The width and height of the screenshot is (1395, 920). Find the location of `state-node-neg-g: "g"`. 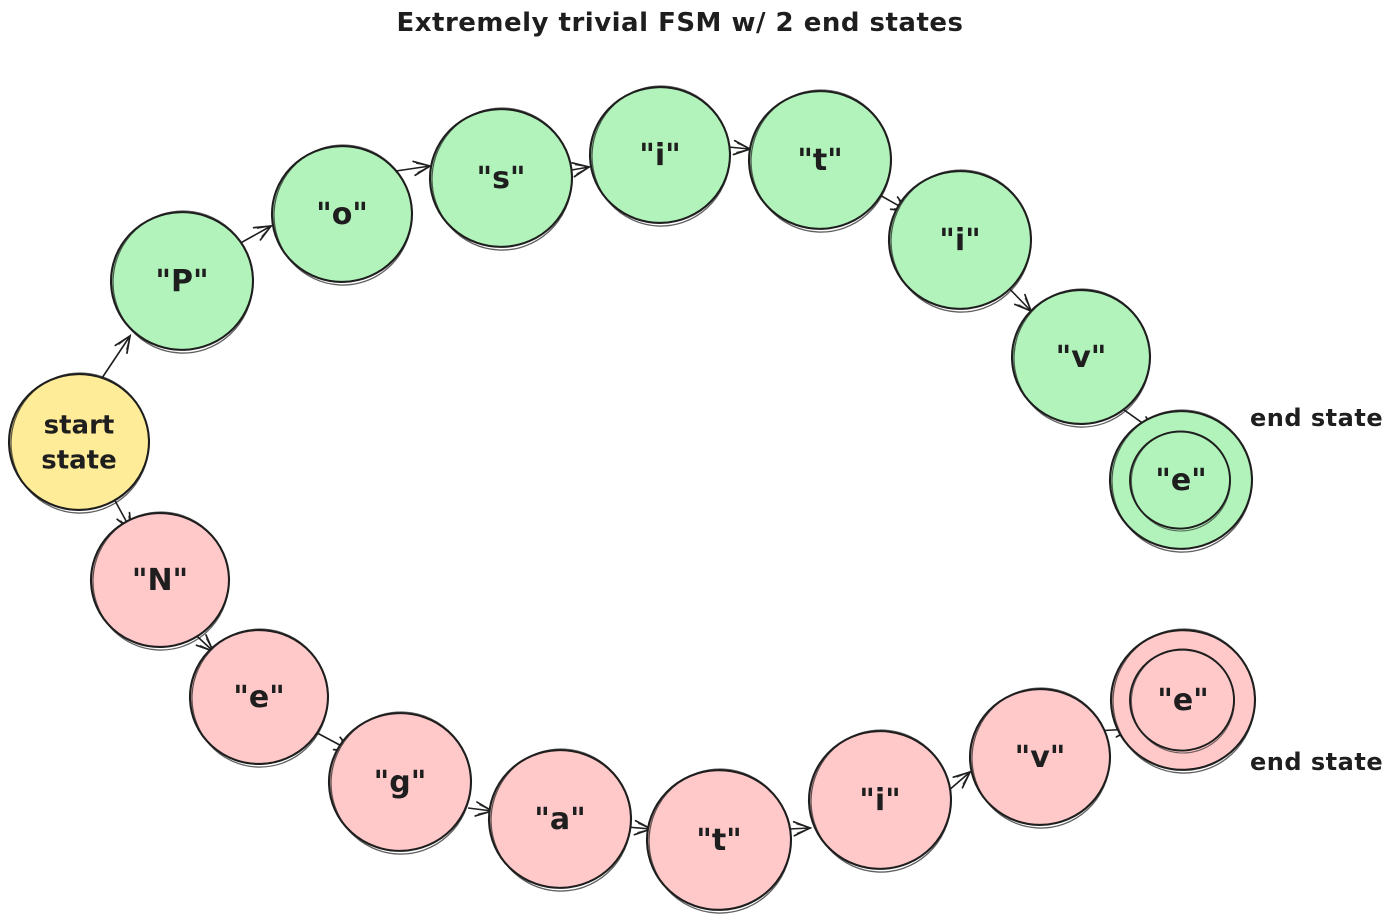

state-node-neg-g: "g" is located at coordinates (400, 783).